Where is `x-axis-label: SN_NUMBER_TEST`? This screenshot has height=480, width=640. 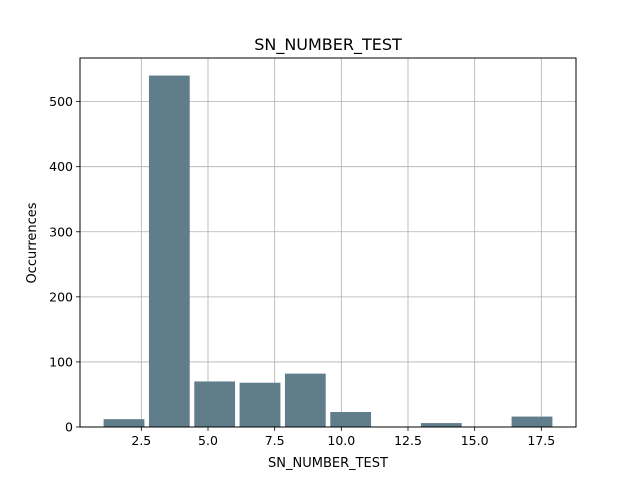 x-axis-label: SN_NUMBER_TEST is located at coordinates (328, 463).